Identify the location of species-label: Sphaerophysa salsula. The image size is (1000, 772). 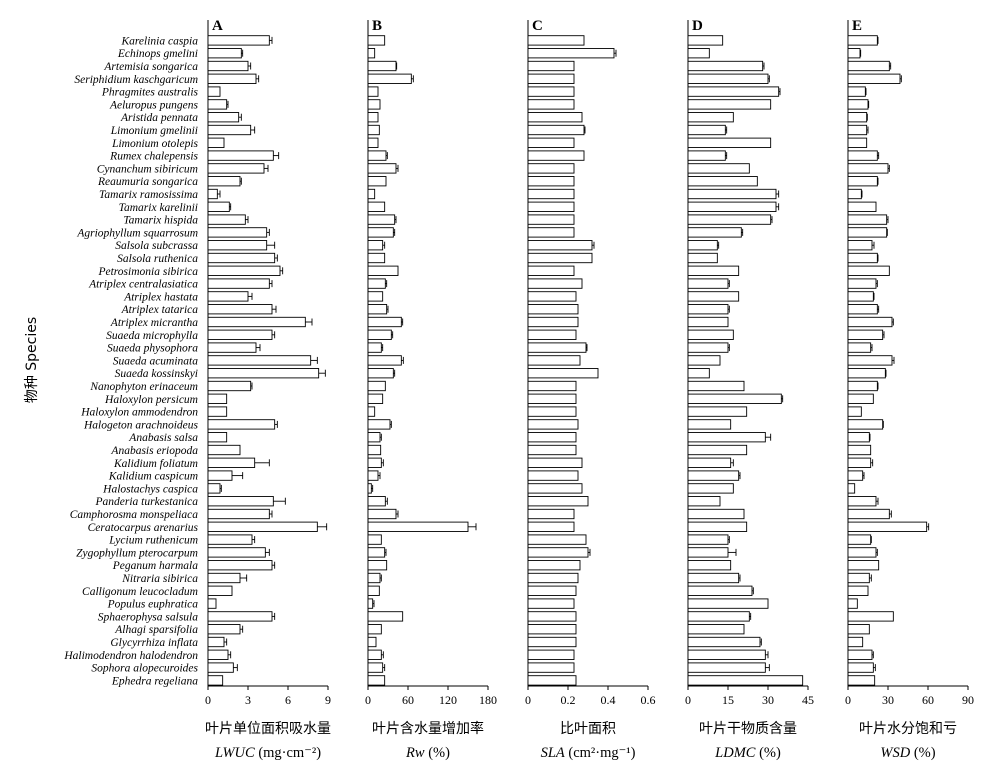
(148, 617).